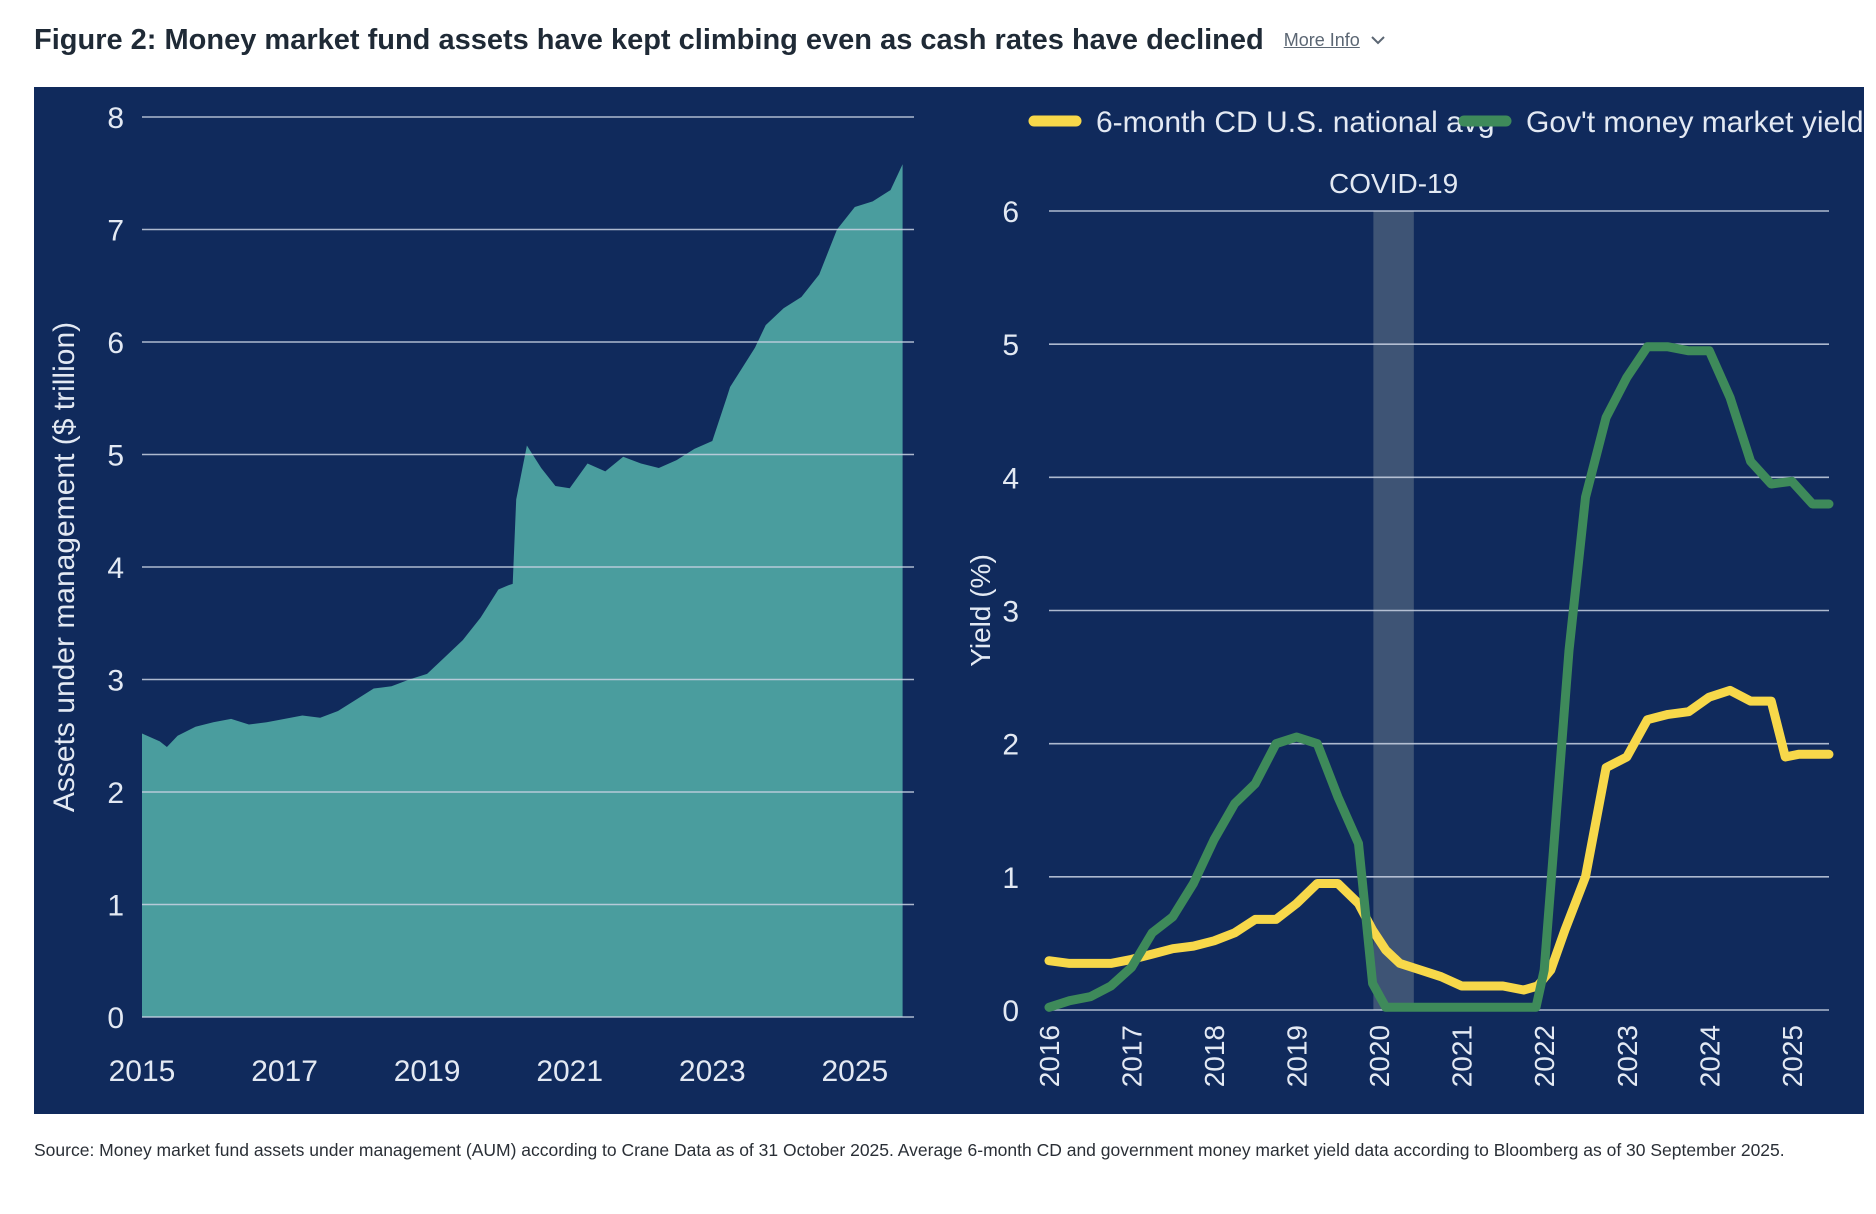 This screenshot has width=1876, height=1214. Describe the element at coordinates (284, 1071) in the screenshot. I see `left-x-tick-label: 2017` at that location.